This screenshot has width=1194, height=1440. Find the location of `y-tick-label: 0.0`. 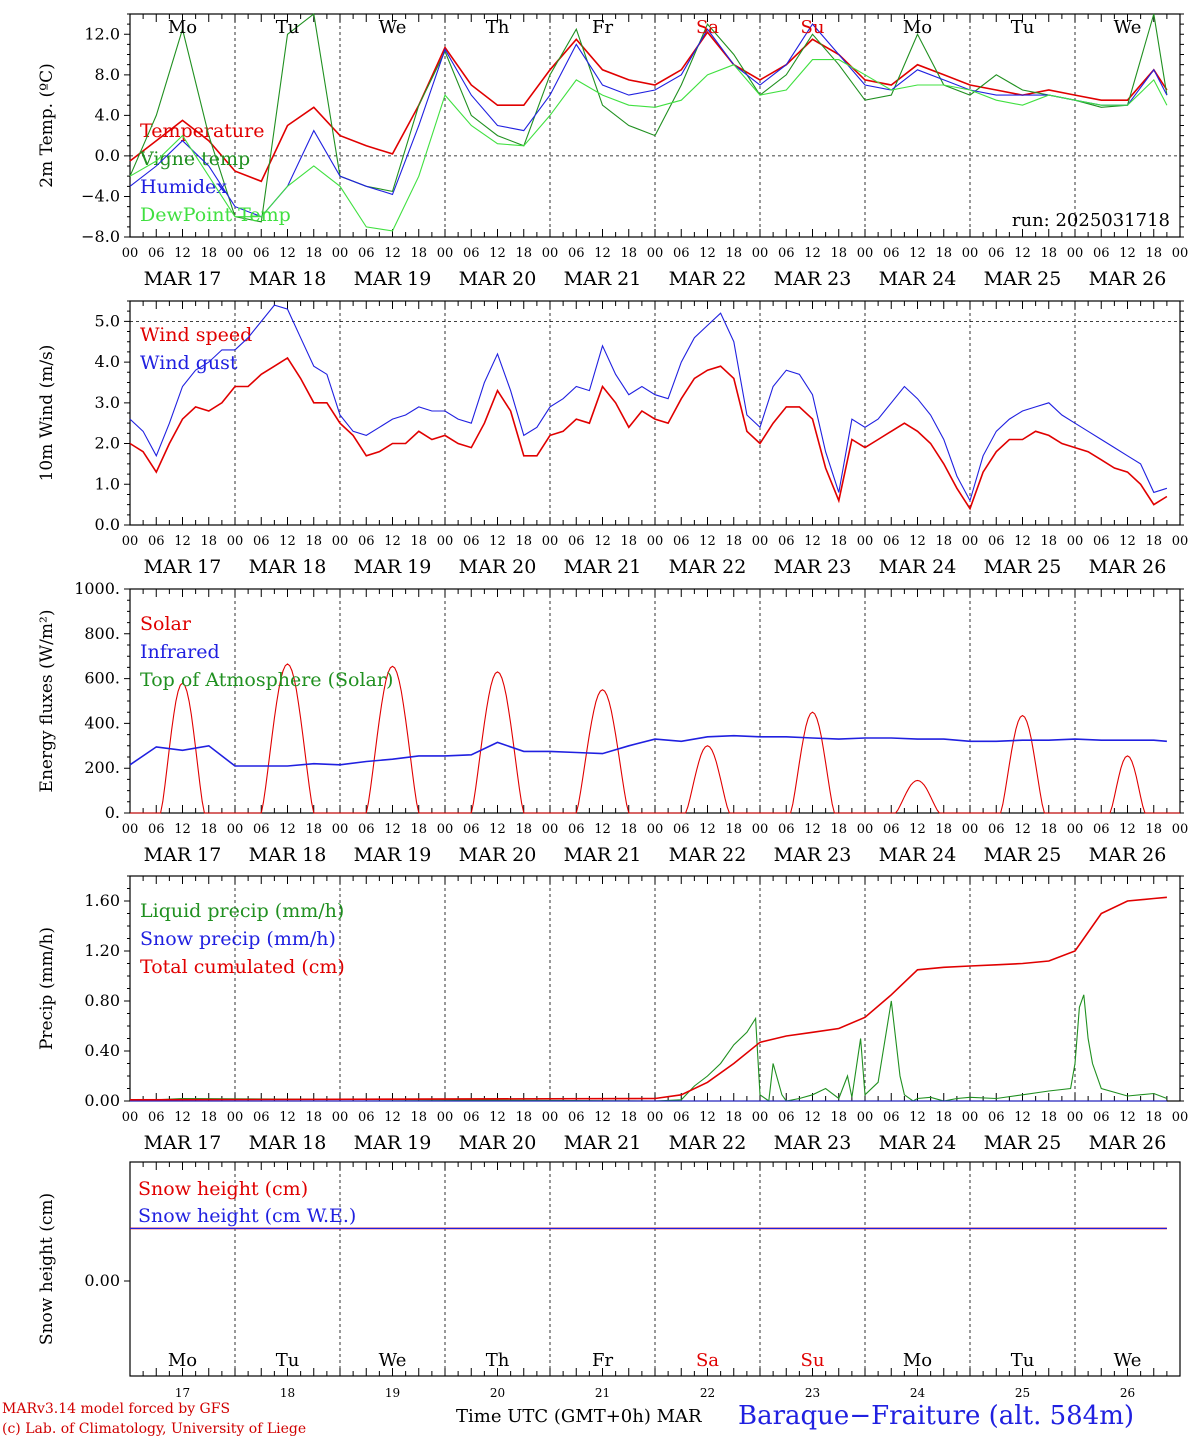

y-tick-label: 0.0 is located at coordinates (107, 155).